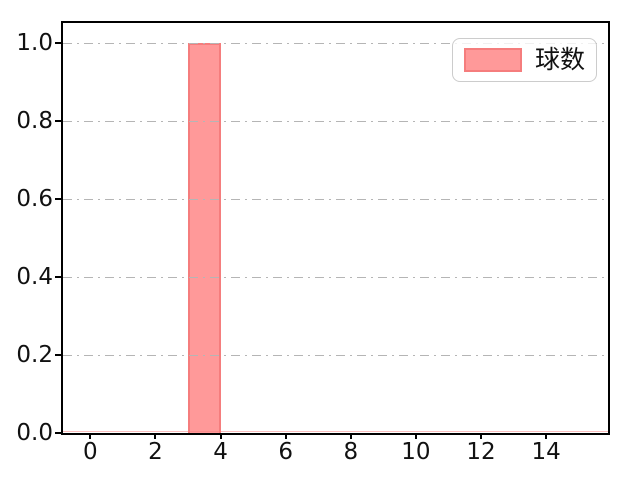 This screenshot has width=640, height=480. Describe the element at coordinates (58, 355) in the screenshot. I see `y-tick-0.2` at that location.